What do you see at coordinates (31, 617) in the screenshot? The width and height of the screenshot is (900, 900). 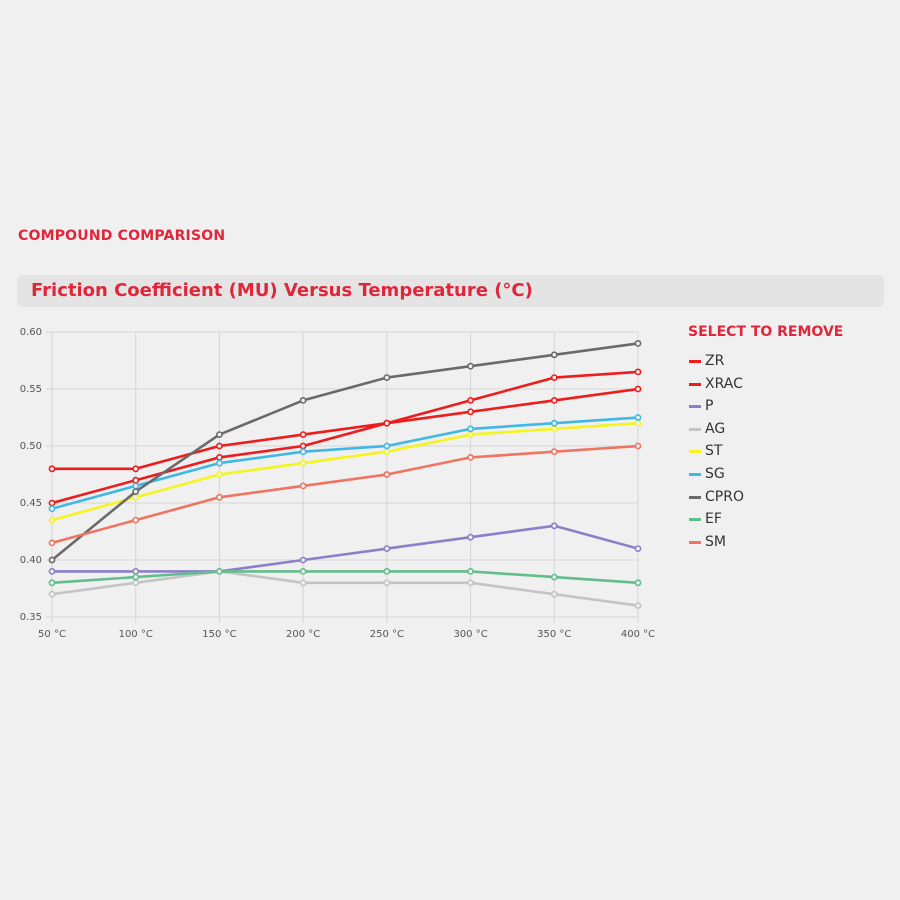 I see `y-tick-label: 0.35` at bounding box center [31, 617].